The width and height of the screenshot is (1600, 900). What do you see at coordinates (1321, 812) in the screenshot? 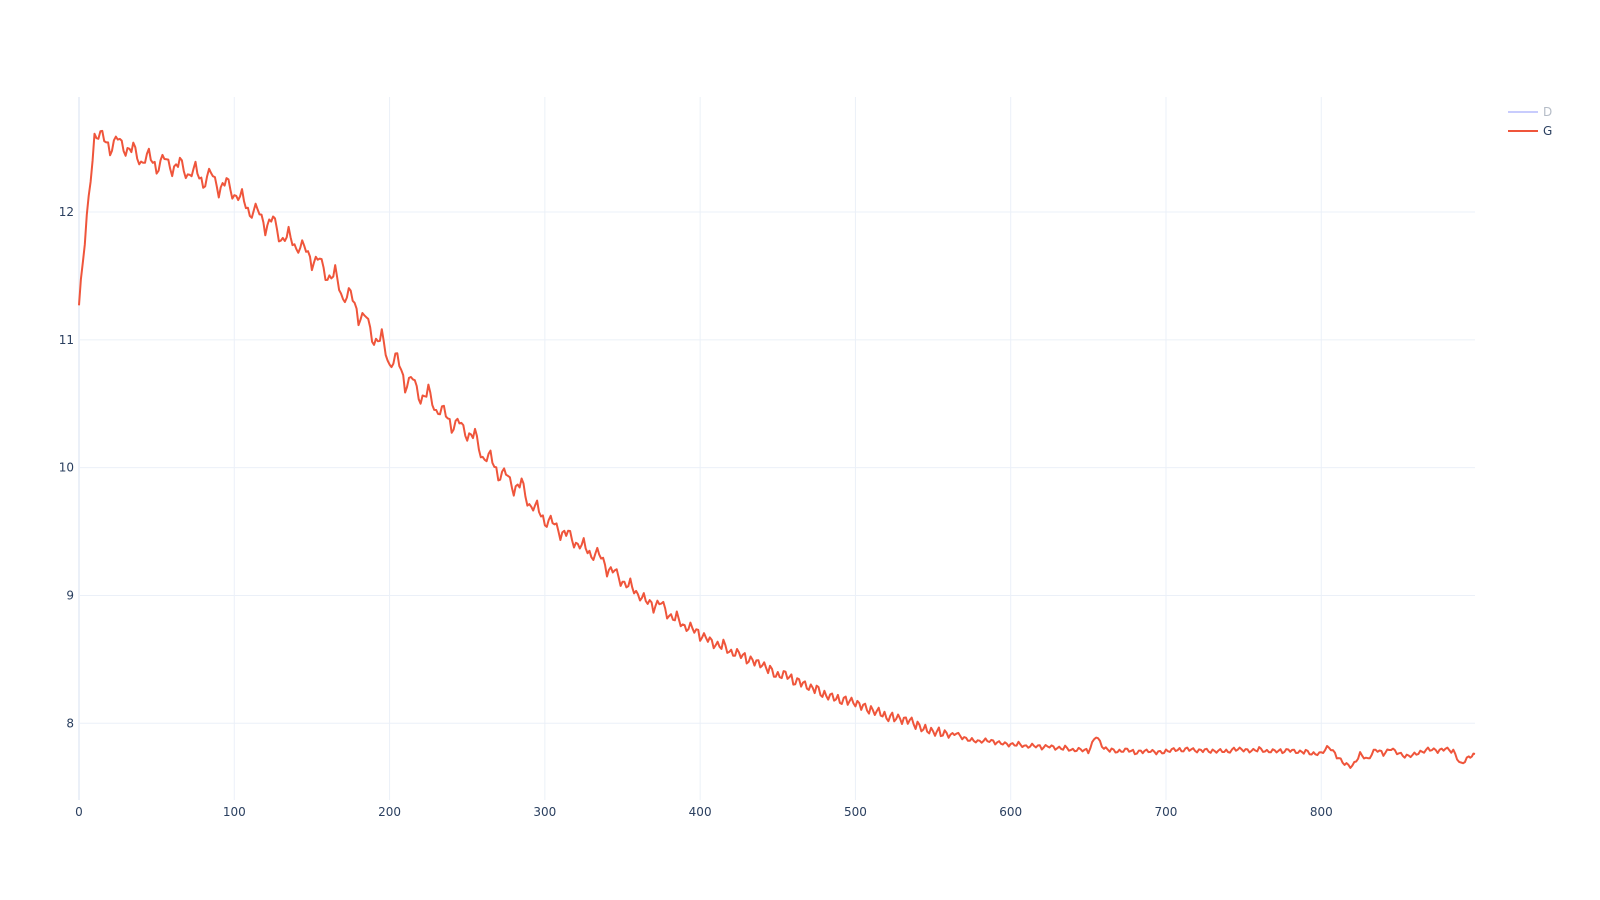
I see `x-tick-label: 800` at bounding box center [1321, 812].